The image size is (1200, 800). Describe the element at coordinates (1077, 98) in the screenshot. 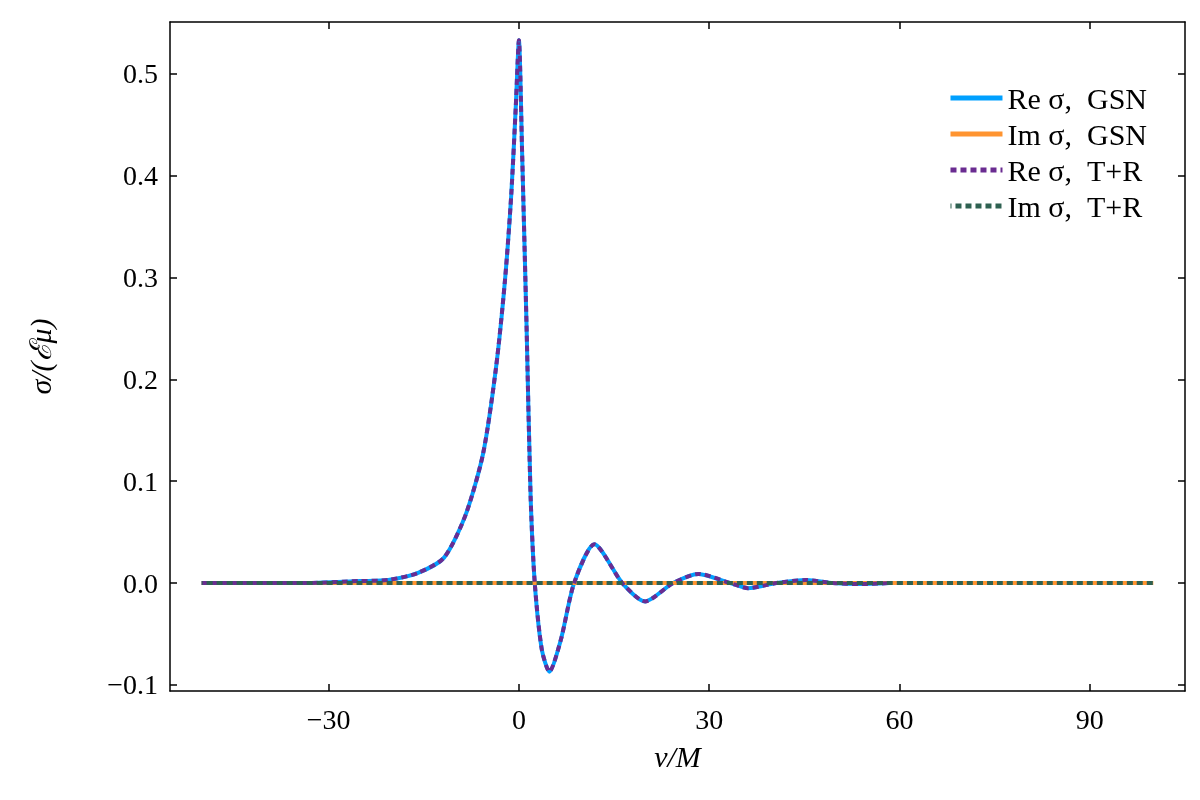

I see `legend-label: Re σ, GSN` at that location.